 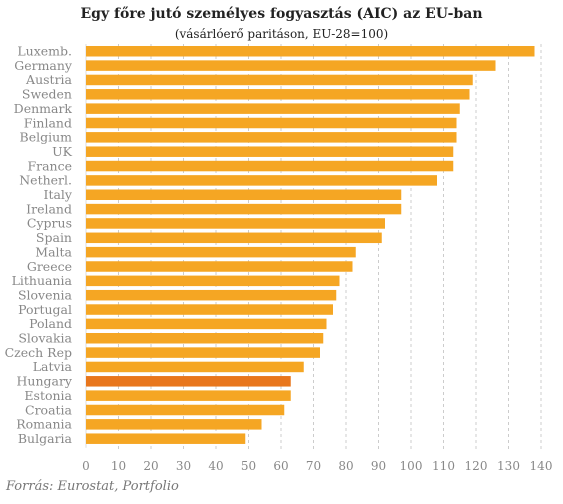 I want to click on x-tick-label-0: 0, so click(x=86, y=466).